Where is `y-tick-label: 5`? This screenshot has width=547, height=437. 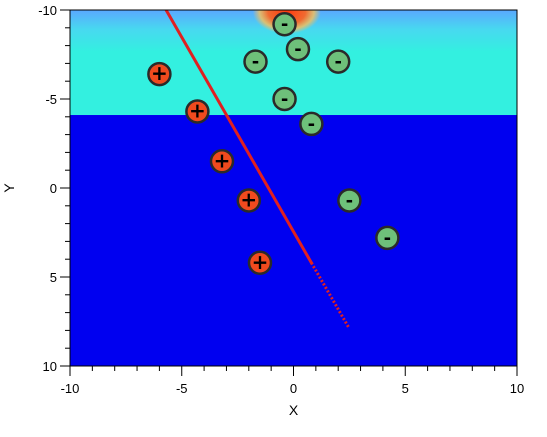 y-tick-label: 5 is located at coordinates (53, 277).